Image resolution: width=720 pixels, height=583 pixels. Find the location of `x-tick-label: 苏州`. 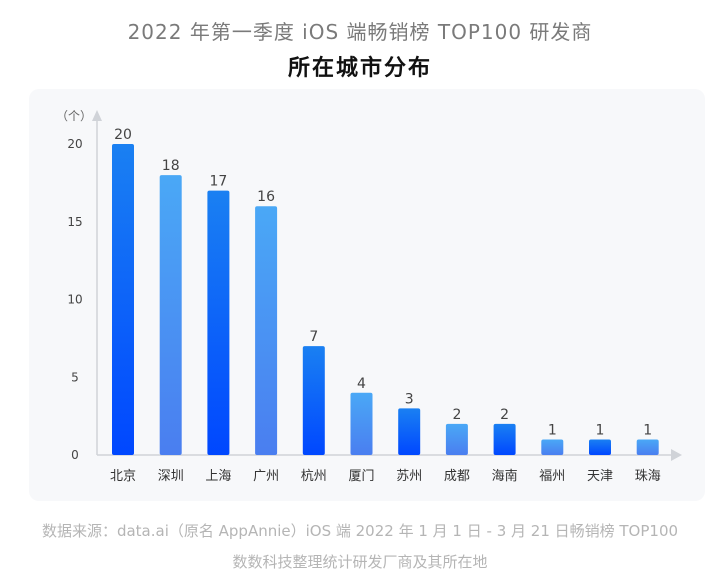

x-tick-label: 苏州 is located at coordinates (409, 476).